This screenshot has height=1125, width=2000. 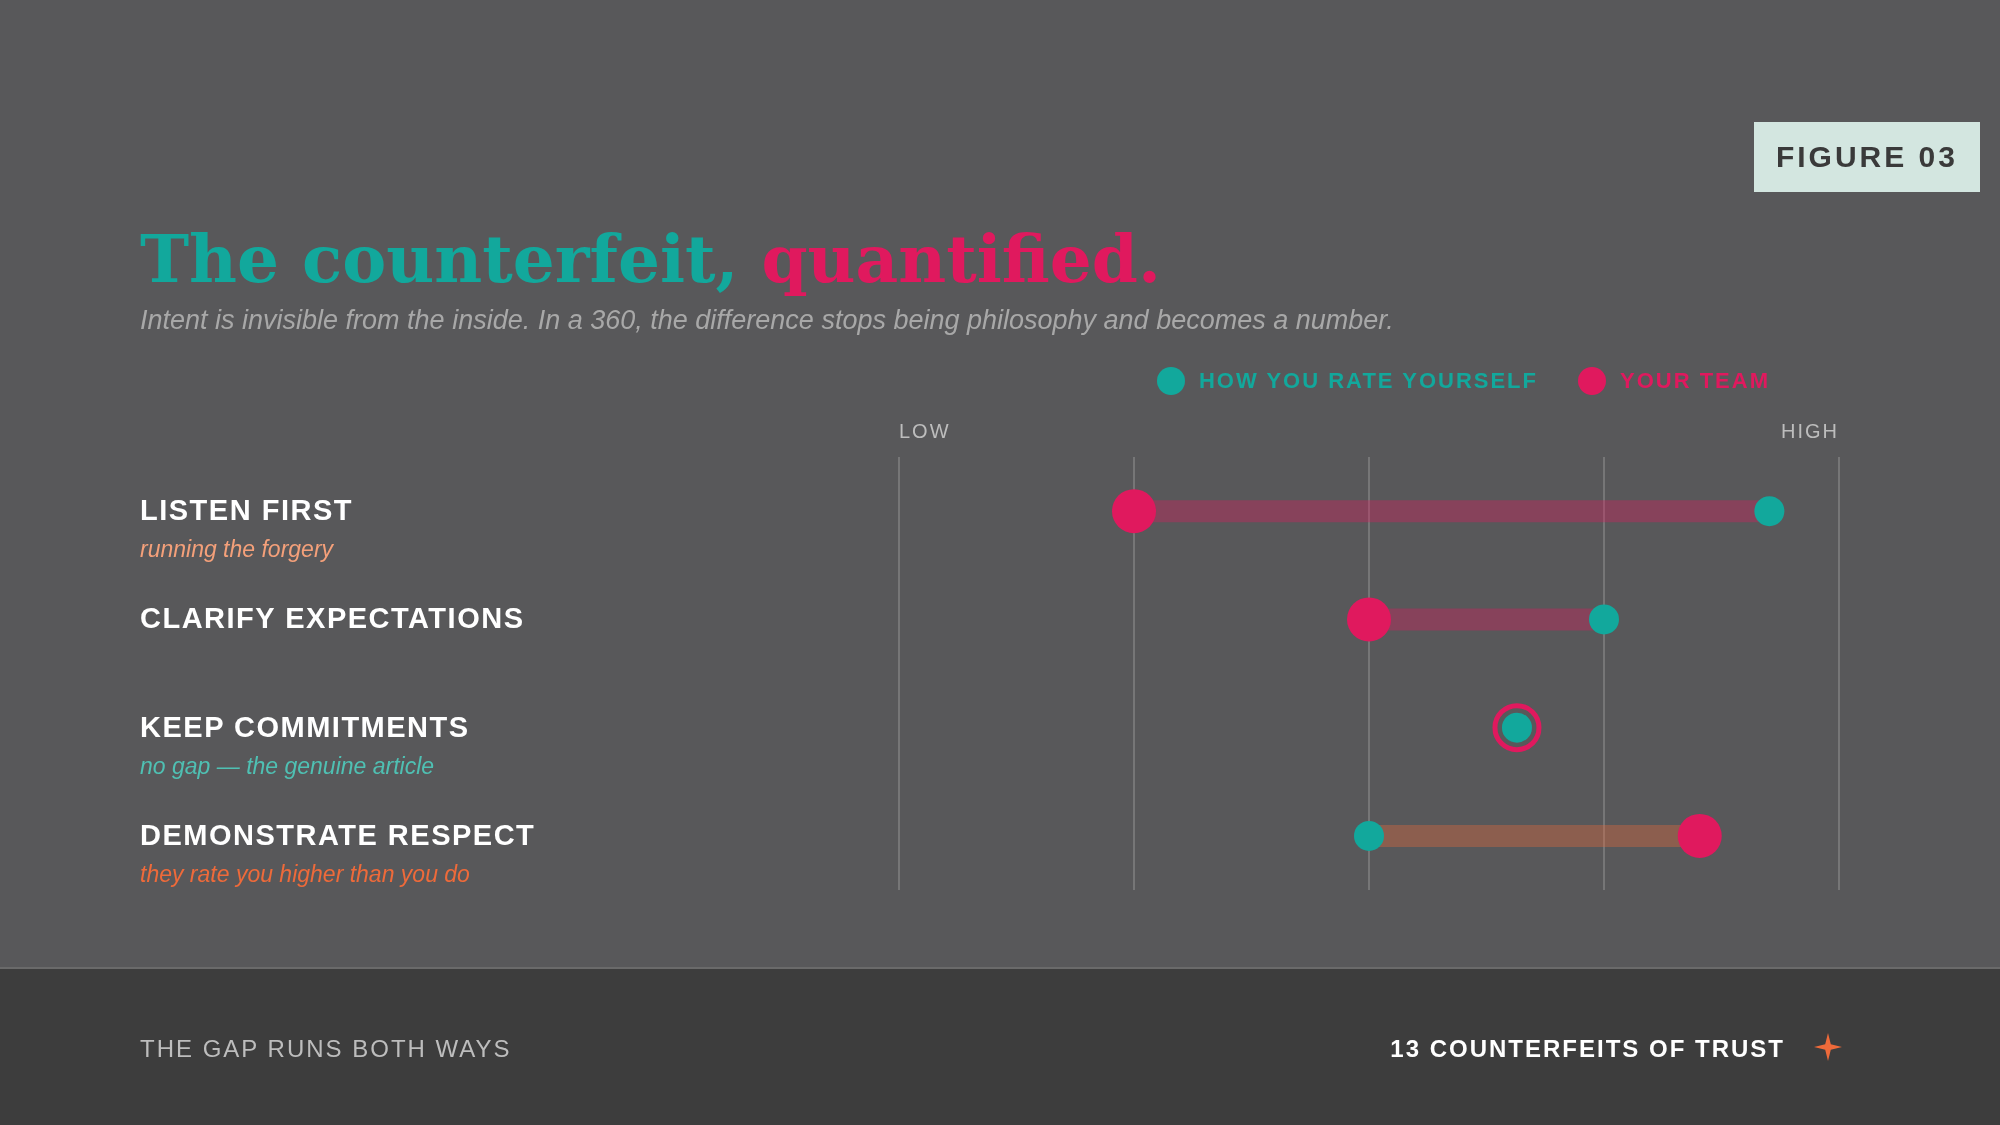 What do you see at coordinates (338, 835) in the screenshot?
I see `y-tick-label: DEMONSTRATE RESPECT` at bounding box center [338, 835].